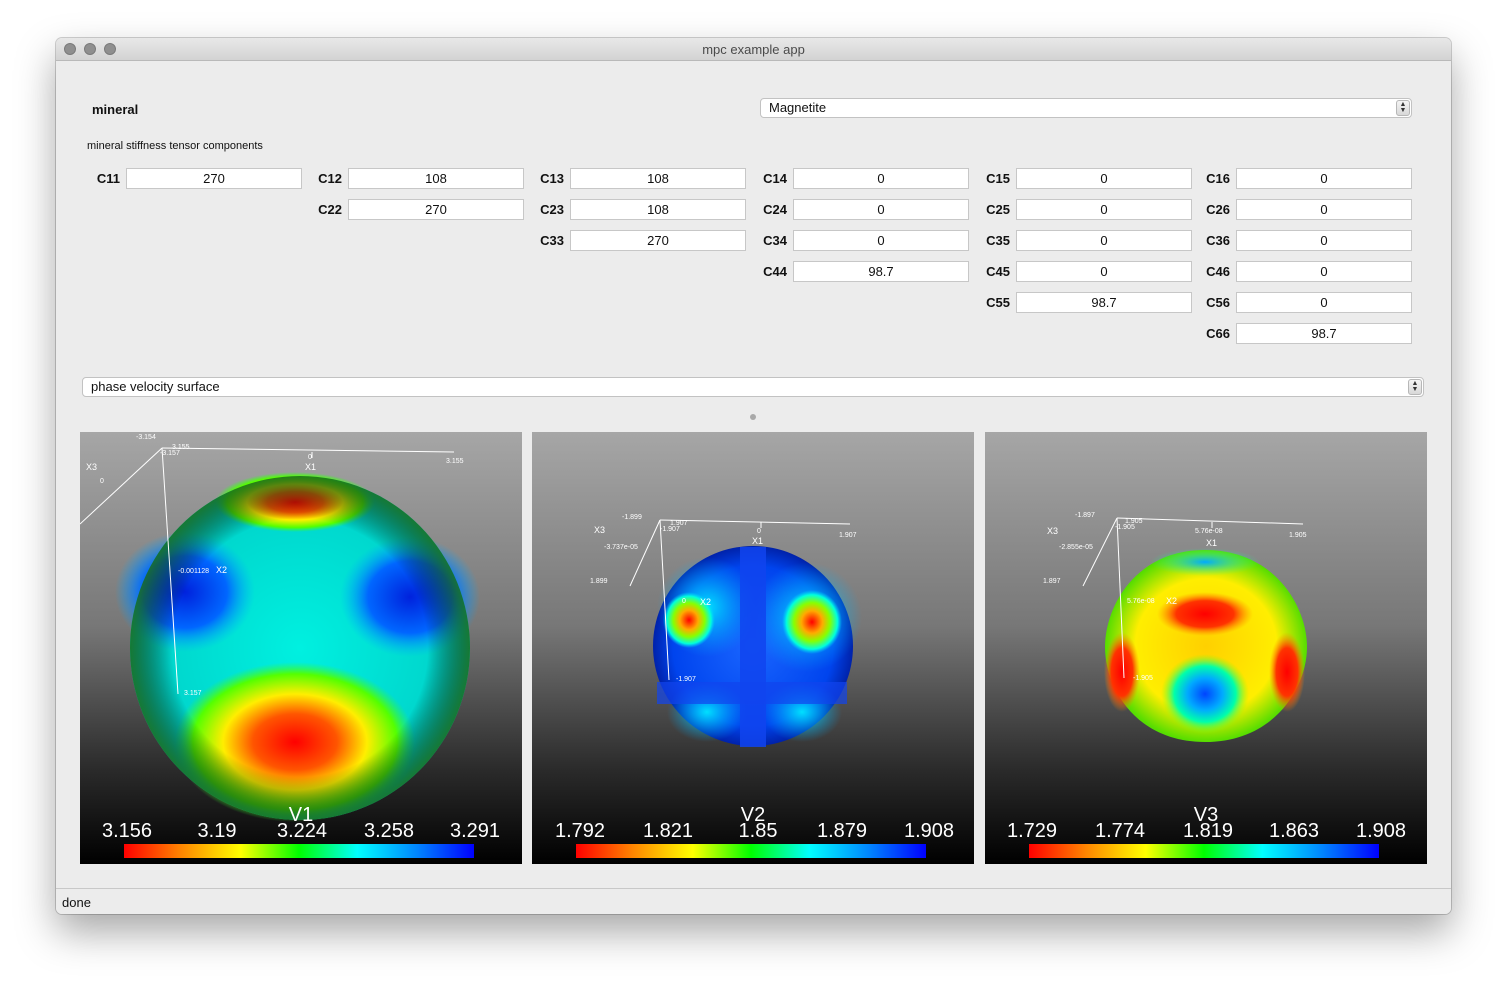 The width and height of the screenshot is (1507, 989). I want to click on colorbar-tick: 3.19, so click(217, 831).